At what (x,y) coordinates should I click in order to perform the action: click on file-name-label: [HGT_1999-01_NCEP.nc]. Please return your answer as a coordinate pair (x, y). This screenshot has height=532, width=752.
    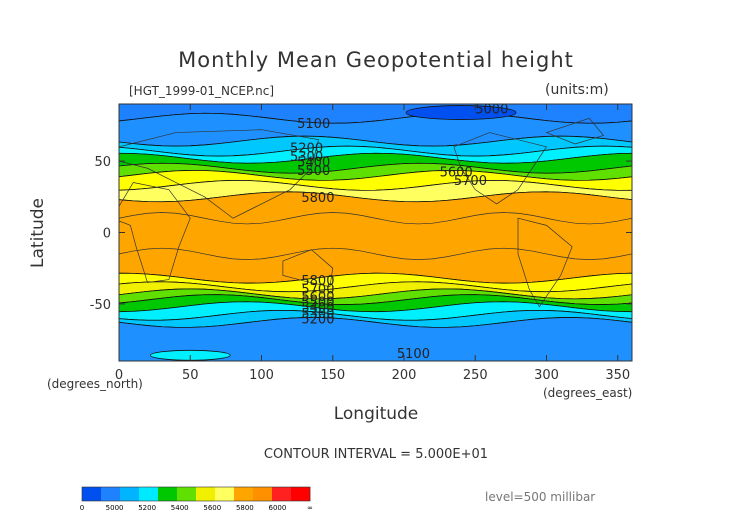
    Looking at the image, I should click on (202, 91).